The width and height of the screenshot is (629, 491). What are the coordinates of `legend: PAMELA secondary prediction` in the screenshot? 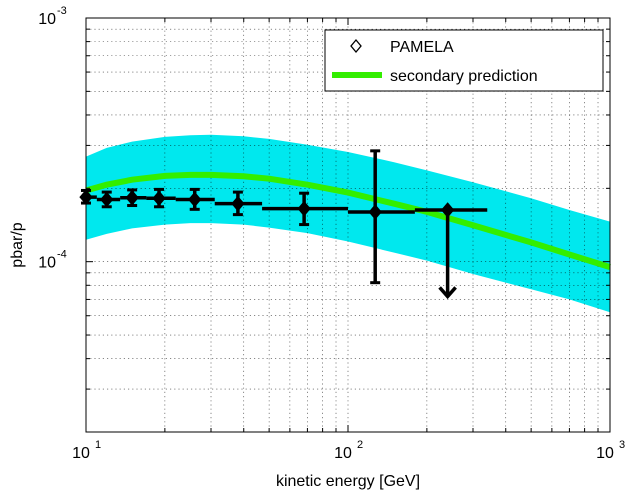 It's located at (464, 60).